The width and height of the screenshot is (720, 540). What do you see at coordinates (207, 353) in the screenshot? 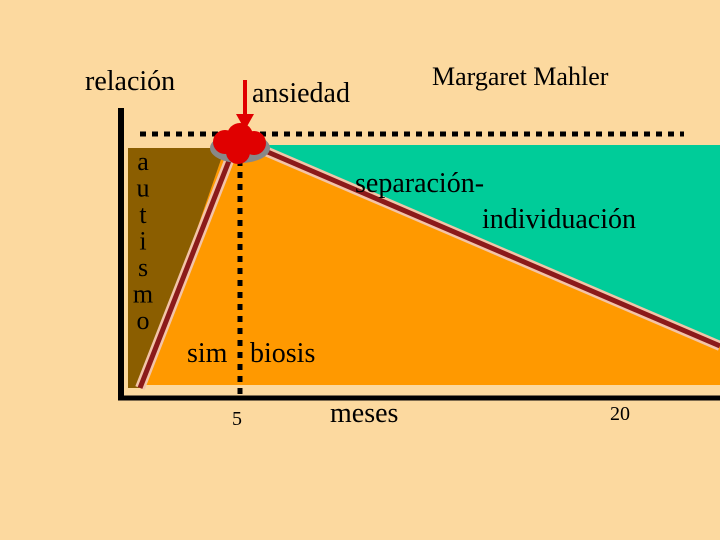
I see `symbiosis-label: sim` at bounding box center [207, 353].